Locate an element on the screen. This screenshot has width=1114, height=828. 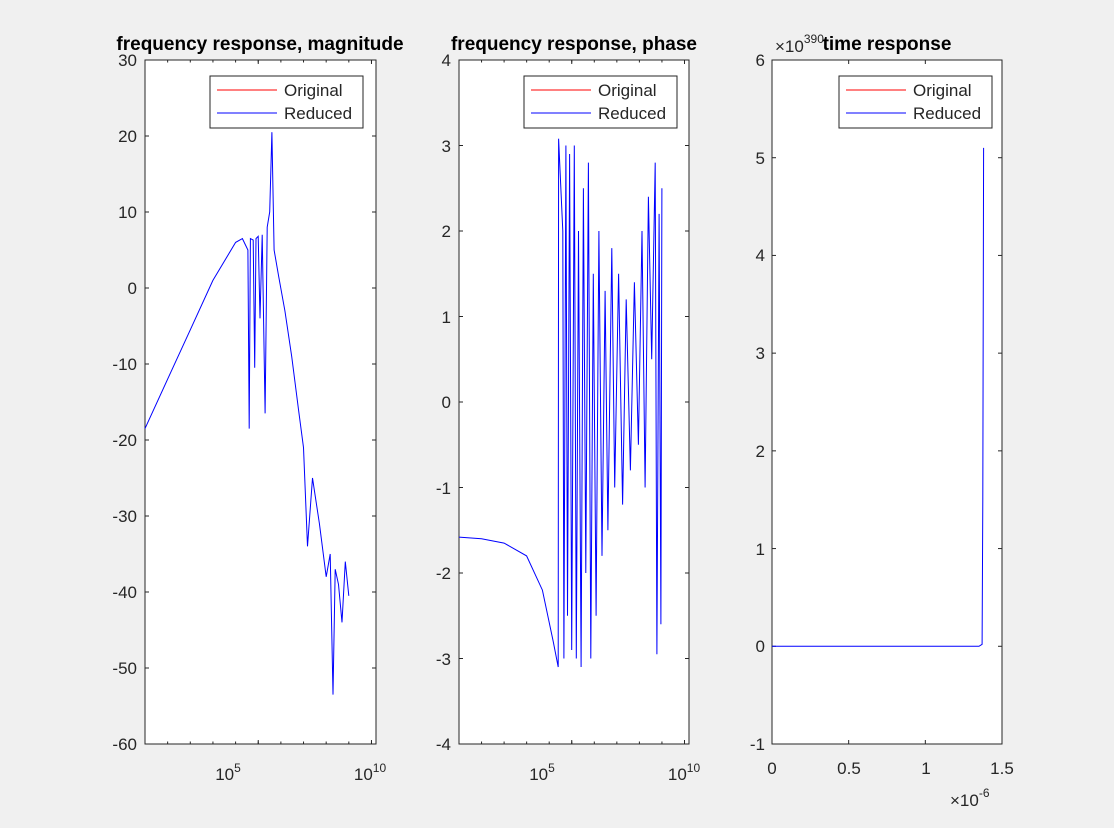
legend-magnitude: Original Reduced is located at coordinates (286, 102).